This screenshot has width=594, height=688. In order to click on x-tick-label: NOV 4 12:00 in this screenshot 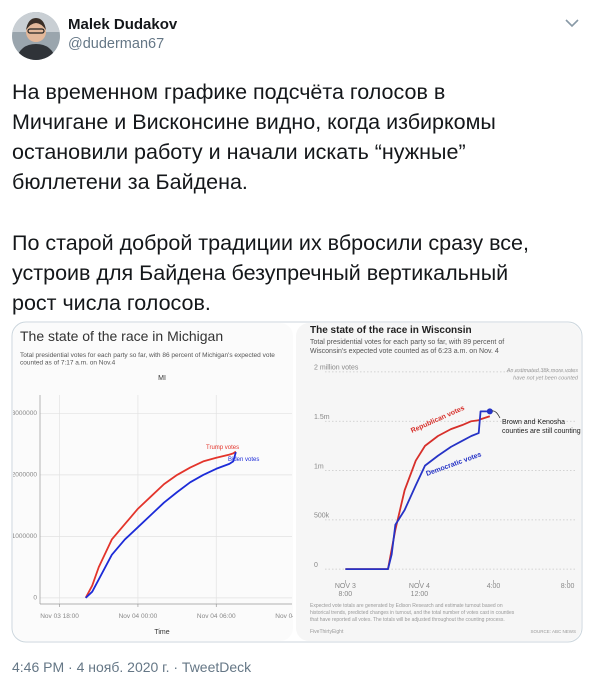, I will do `click(419, 590)`.